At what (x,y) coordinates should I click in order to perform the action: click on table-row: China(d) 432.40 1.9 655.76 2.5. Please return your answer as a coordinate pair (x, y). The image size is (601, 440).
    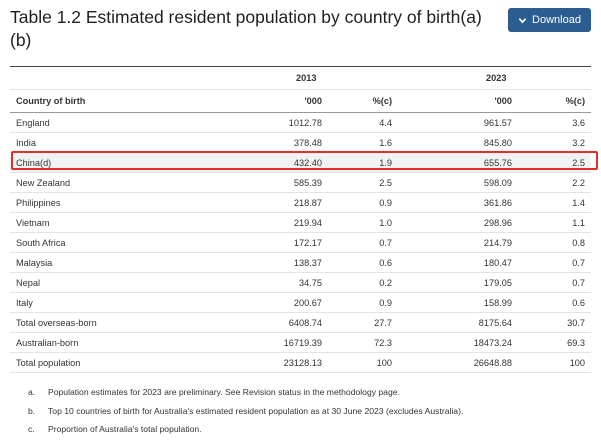
    Looking at the image, I should click on (301, 162).